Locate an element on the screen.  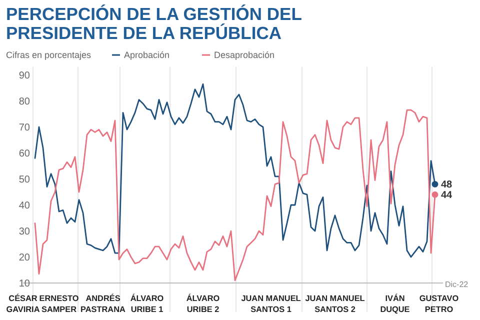
legend-label: Desaprobación is located at coordinates (244, 55).